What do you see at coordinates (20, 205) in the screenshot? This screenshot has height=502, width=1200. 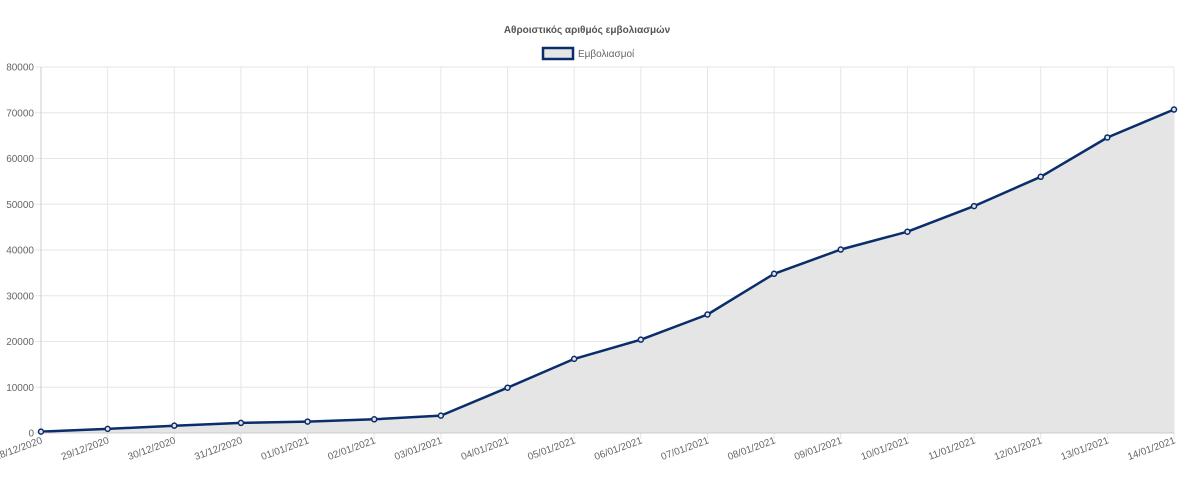 I see `y-tick-label: 50000` at bounding box center [20, 205].